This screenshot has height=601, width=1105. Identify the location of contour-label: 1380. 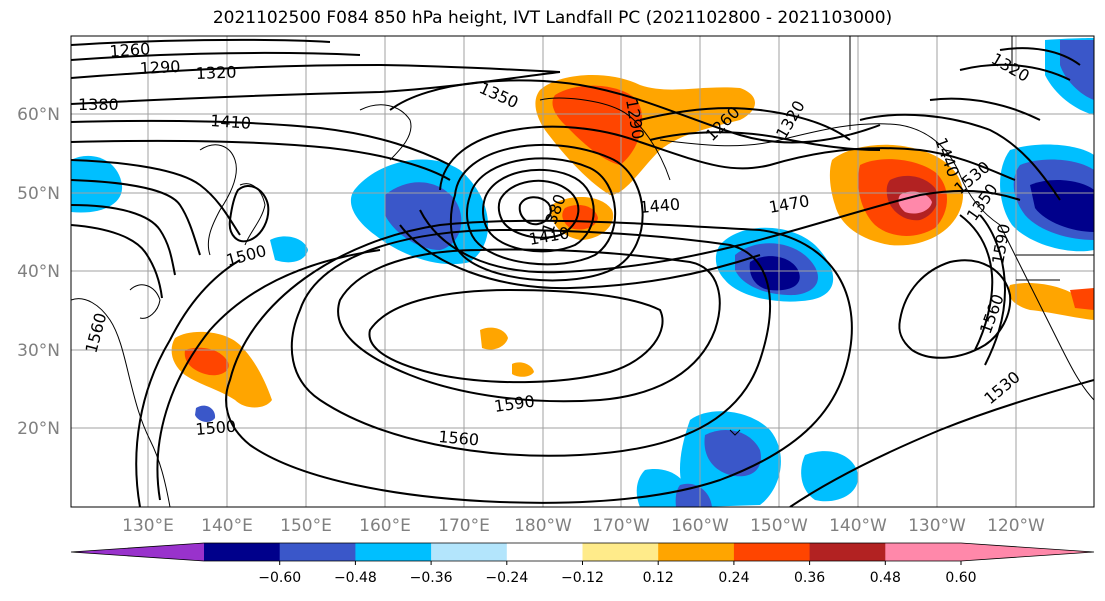
(98, 104).